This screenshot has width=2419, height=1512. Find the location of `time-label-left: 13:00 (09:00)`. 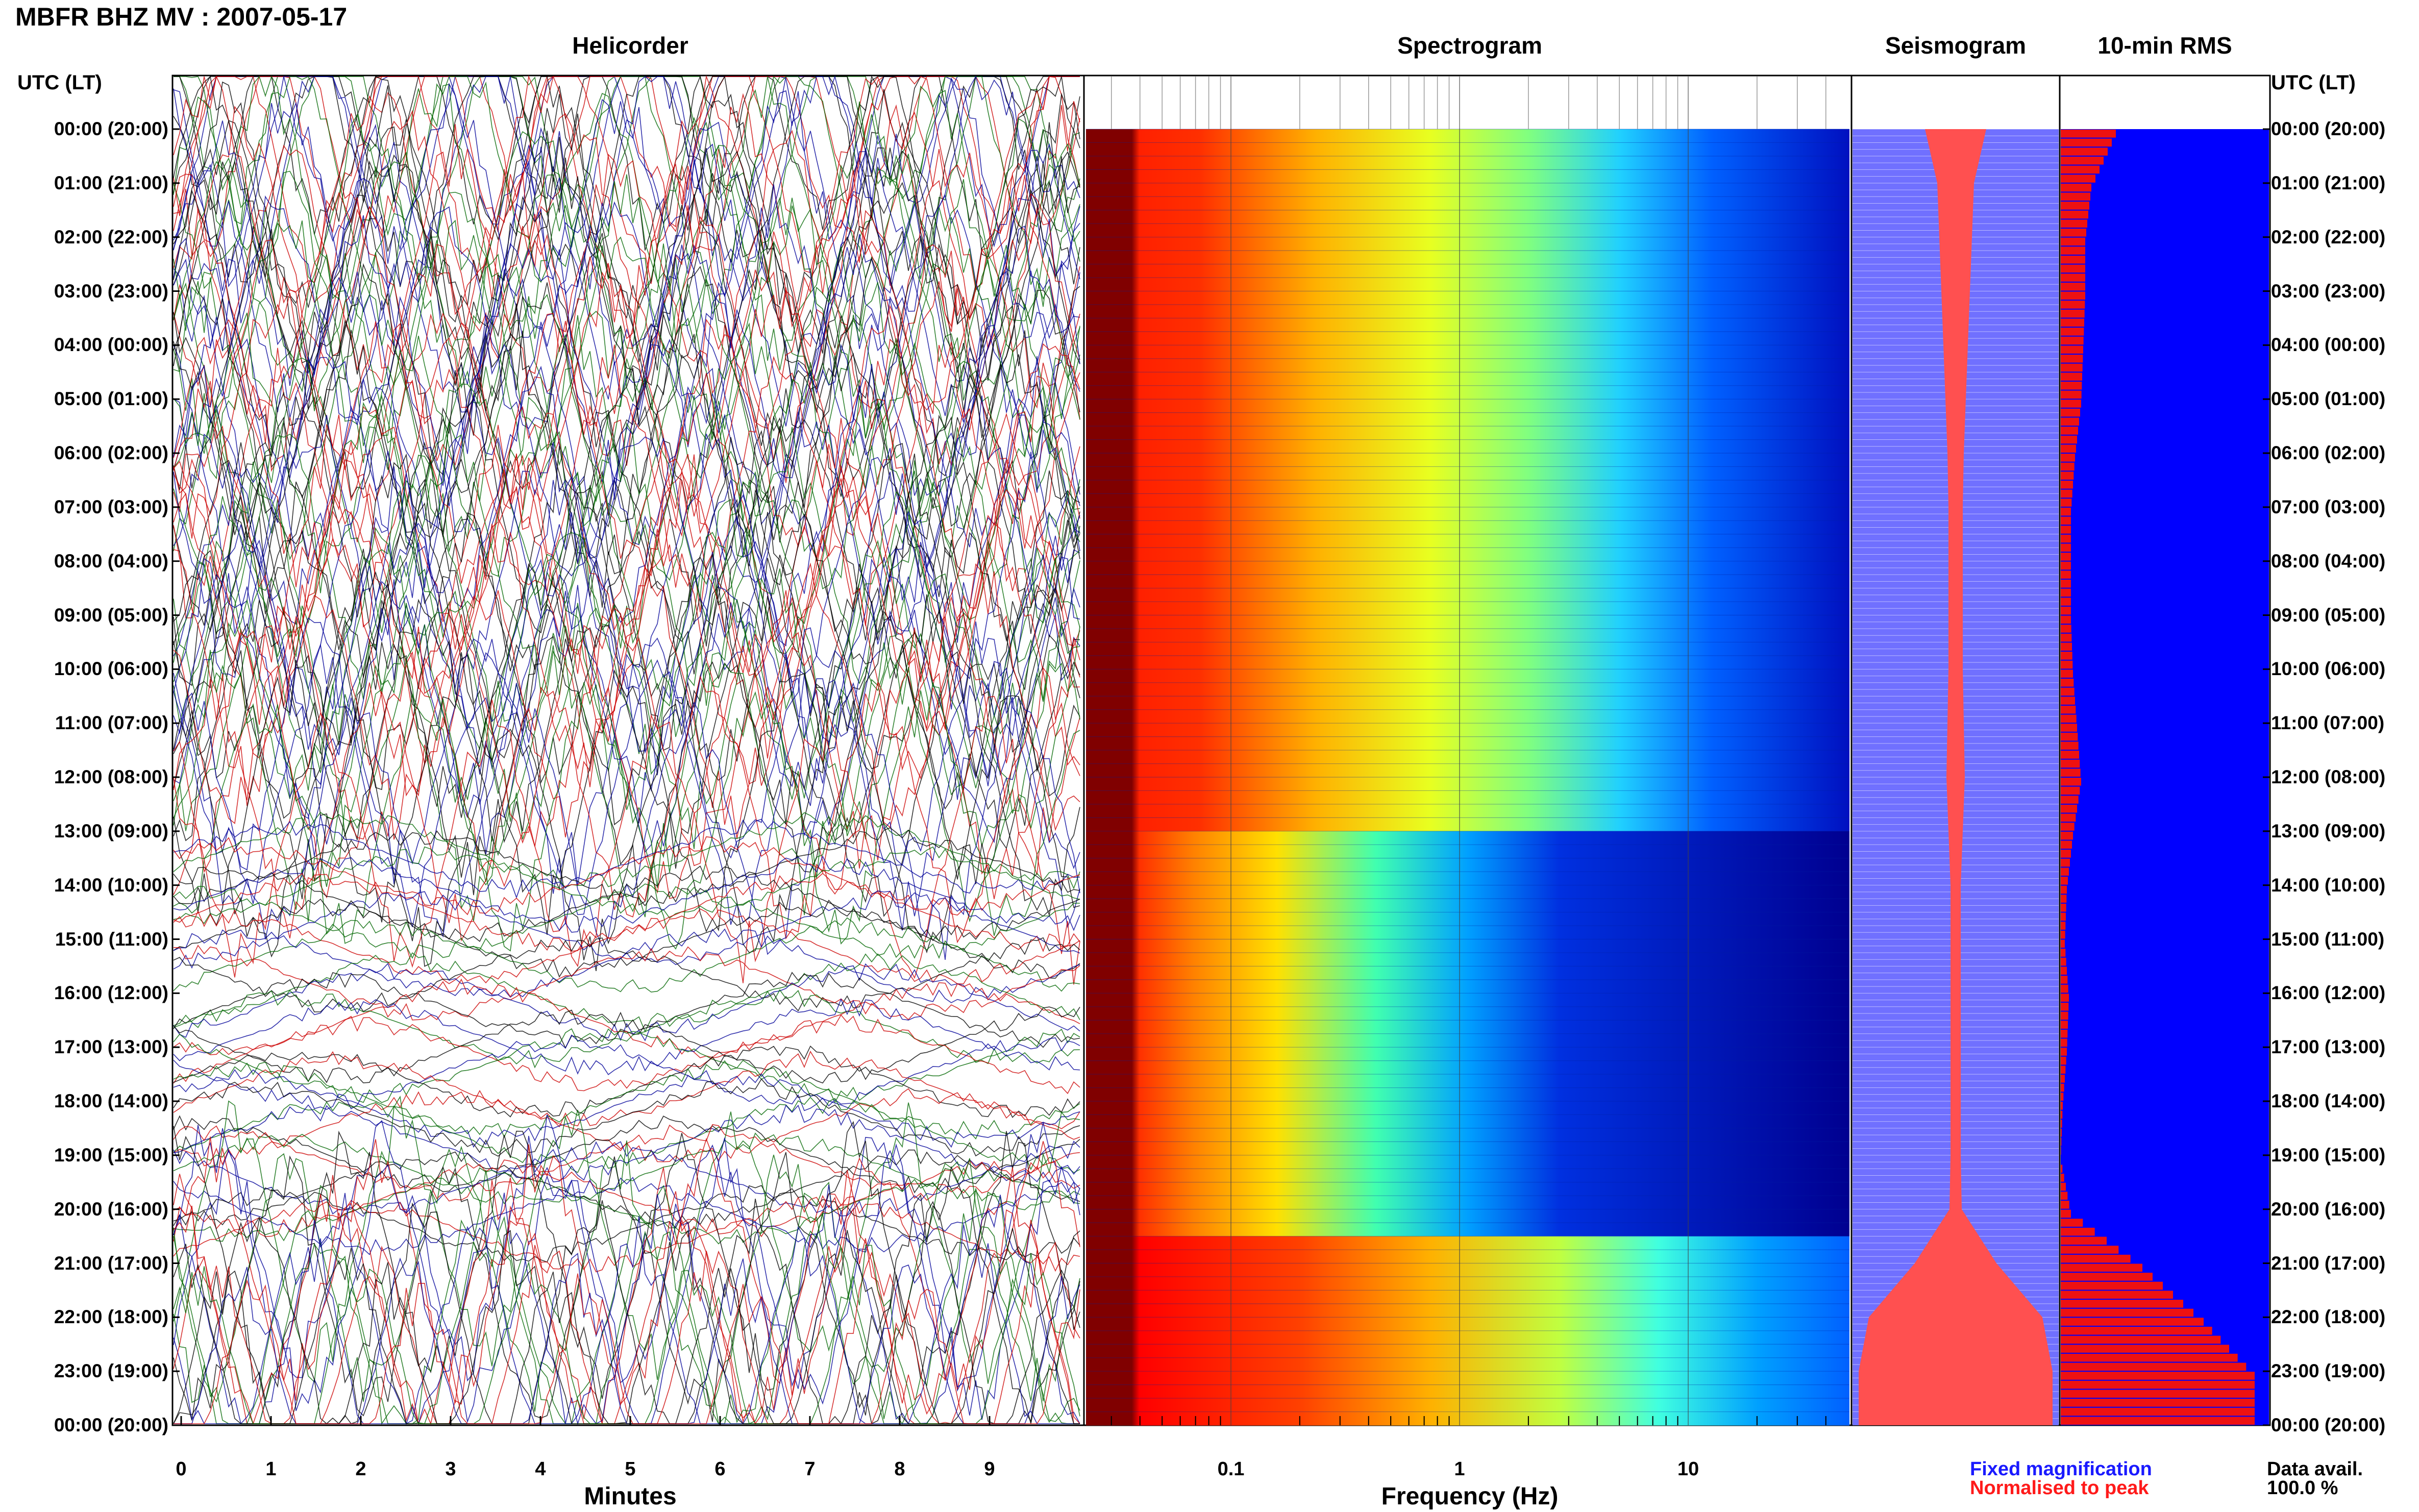

time-label-left: 13:00 (09:00) is located at coordinates (111, 830).